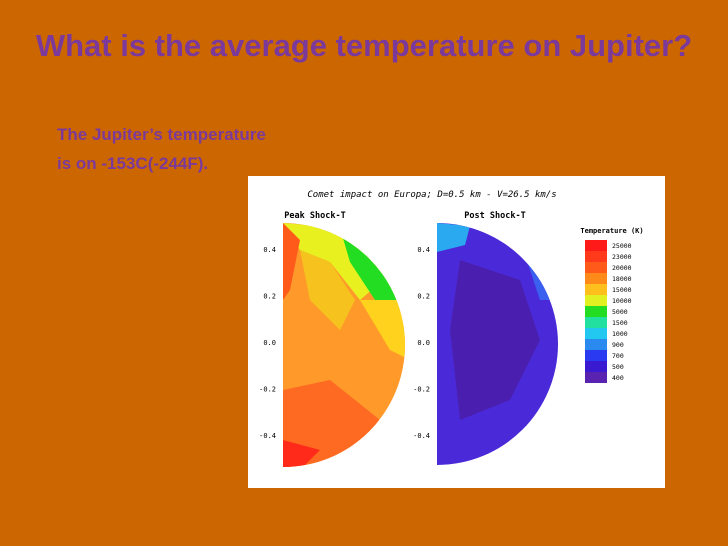 The image size is (728, 546). I want to click on legend-label: 400, so click(618, 378).